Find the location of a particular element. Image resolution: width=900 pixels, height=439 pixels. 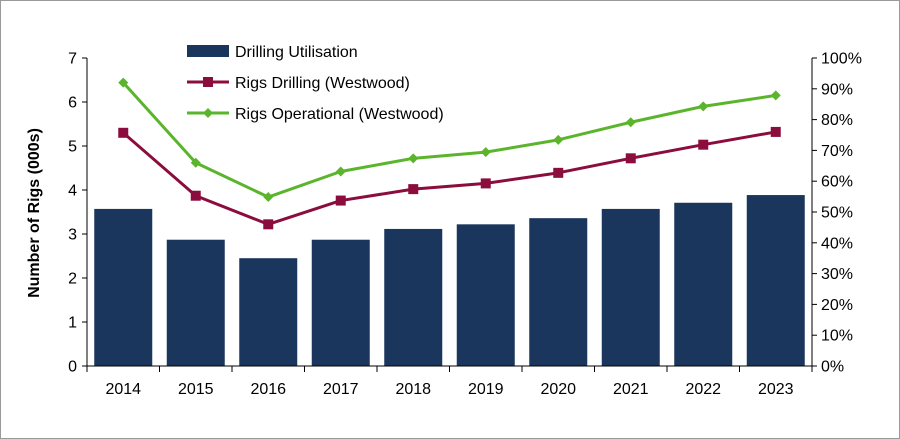

x-tick-label: 2016 is located at coordinates (268, 389).